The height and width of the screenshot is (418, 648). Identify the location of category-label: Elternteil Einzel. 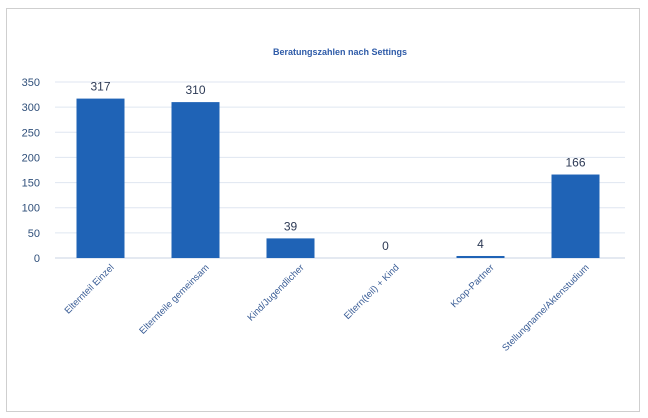
(90, 289).